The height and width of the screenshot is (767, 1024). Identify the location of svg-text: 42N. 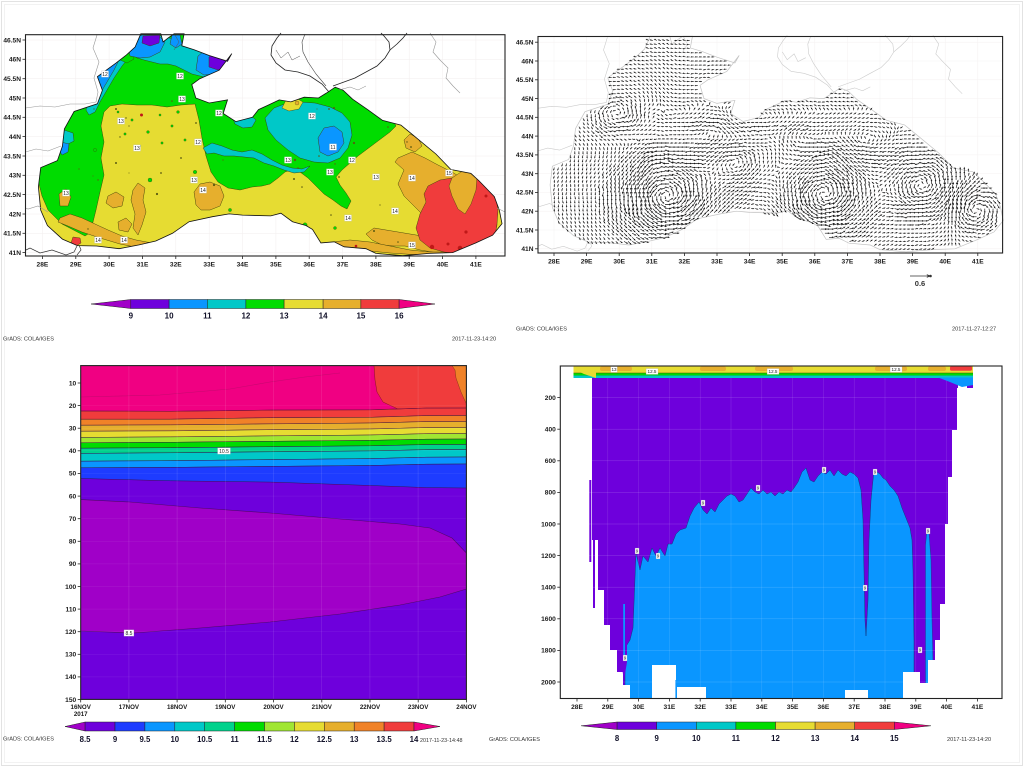
(527, 212).